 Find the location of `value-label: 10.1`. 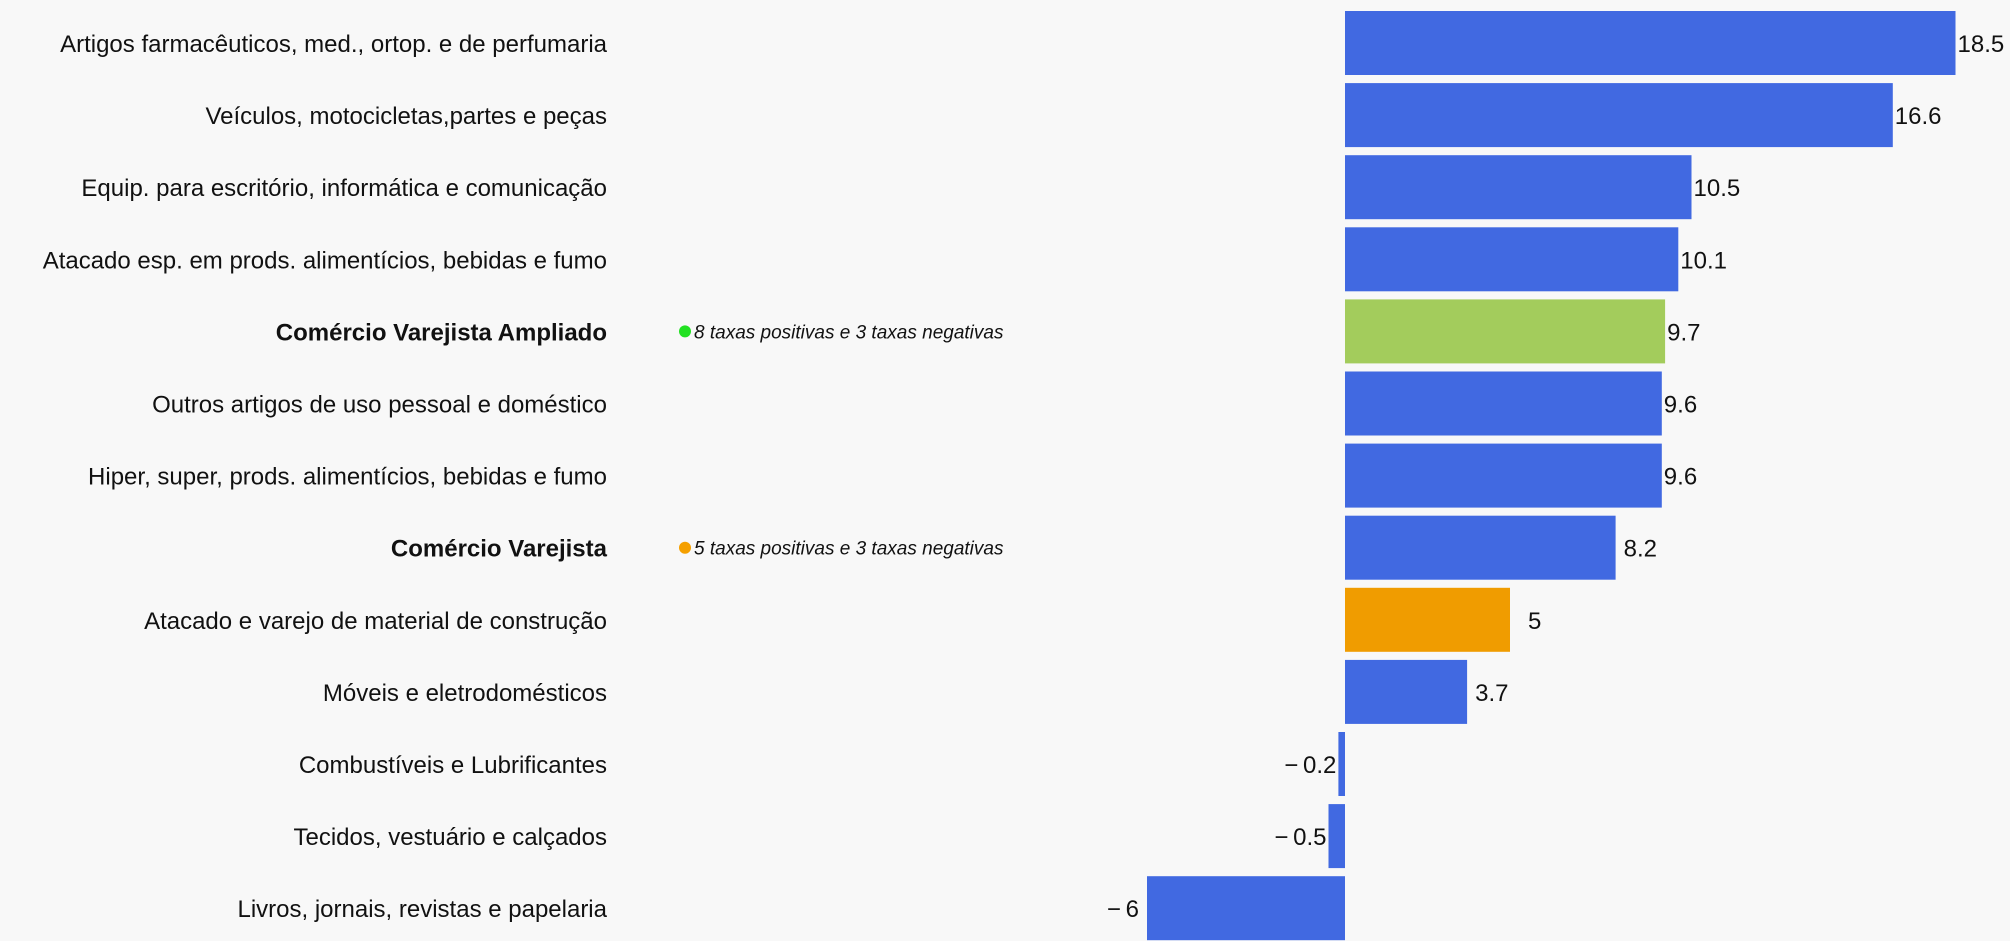

value-label: 10.1 is located at coordinates (1703, 260).